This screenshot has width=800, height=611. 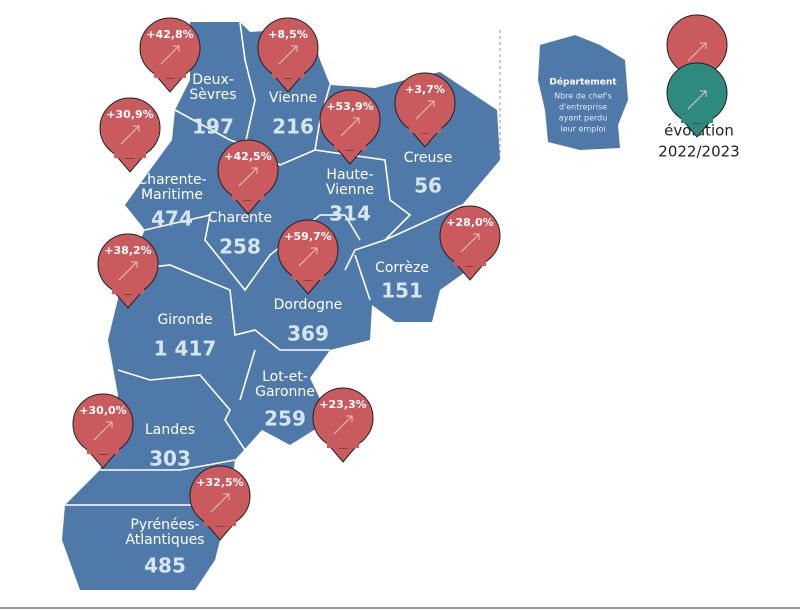 I want to click on legend-description: d'entreprise, so click(x=583, y=107).